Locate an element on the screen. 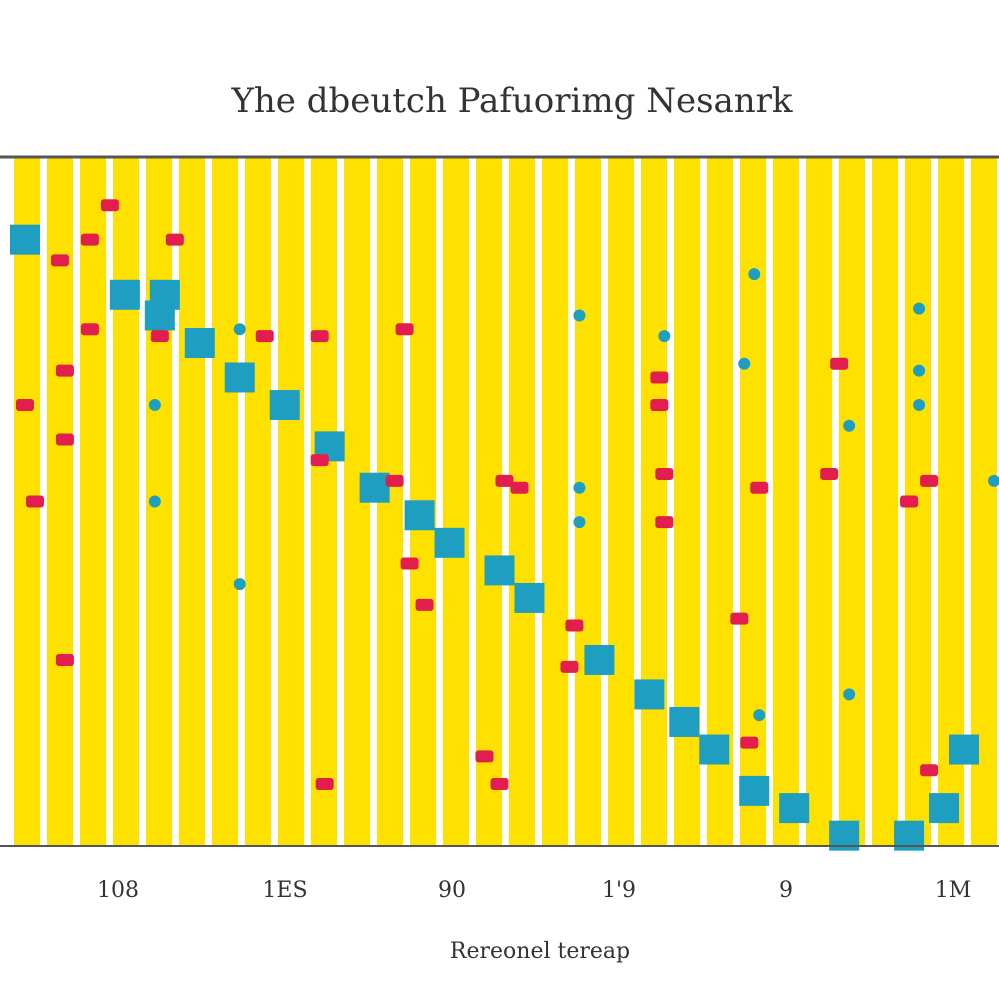 This screenshot has width=999, height=999. x-tick-label-0: 108 is located at coordinates (118, 890).